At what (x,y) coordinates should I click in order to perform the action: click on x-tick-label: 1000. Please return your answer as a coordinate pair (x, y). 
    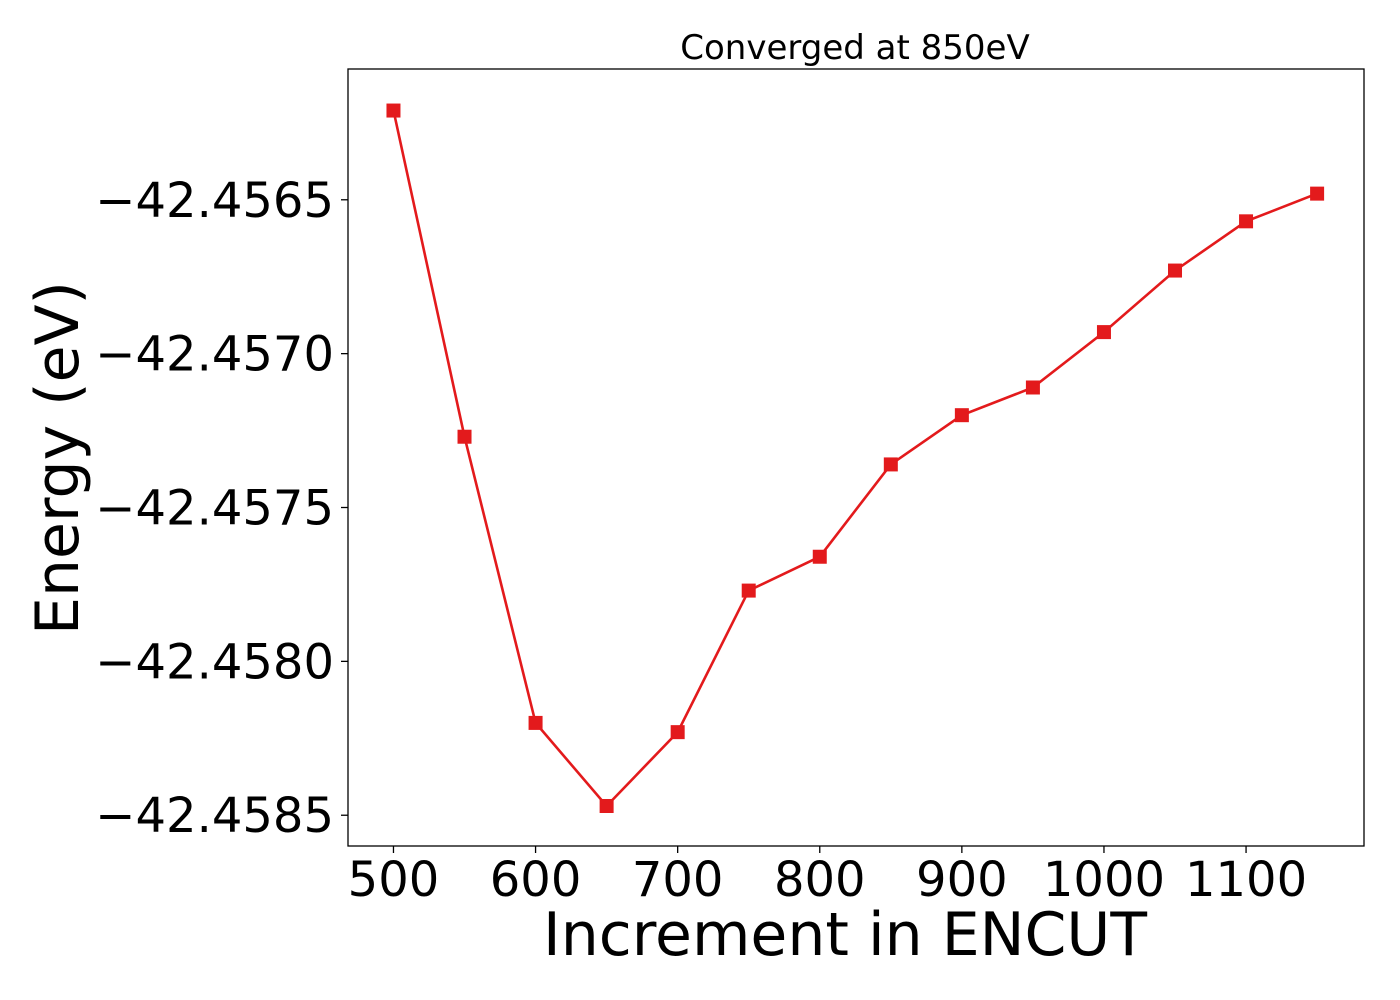
    Looking at the image, I should click on (1104, 880).